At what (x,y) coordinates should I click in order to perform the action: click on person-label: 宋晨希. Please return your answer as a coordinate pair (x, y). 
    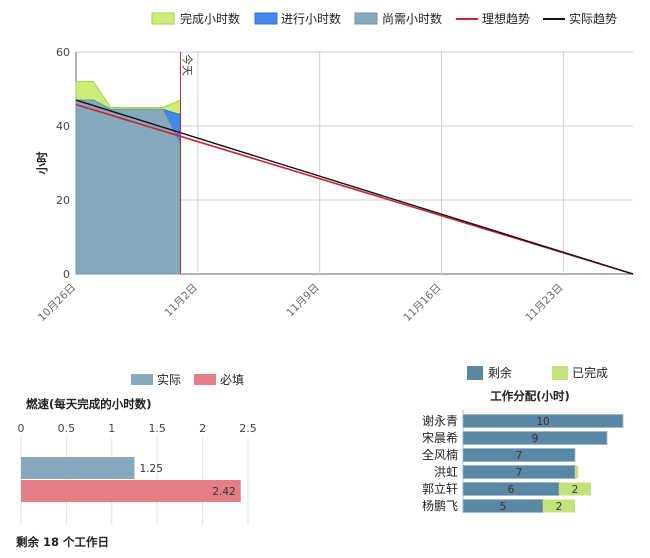
    Looking at the image, I should click on (440, 437).